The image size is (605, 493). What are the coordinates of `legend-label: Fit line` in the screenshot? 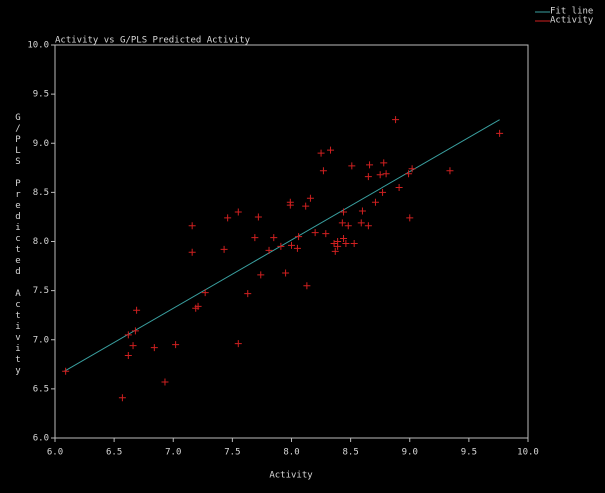 It's located at (571, 12).